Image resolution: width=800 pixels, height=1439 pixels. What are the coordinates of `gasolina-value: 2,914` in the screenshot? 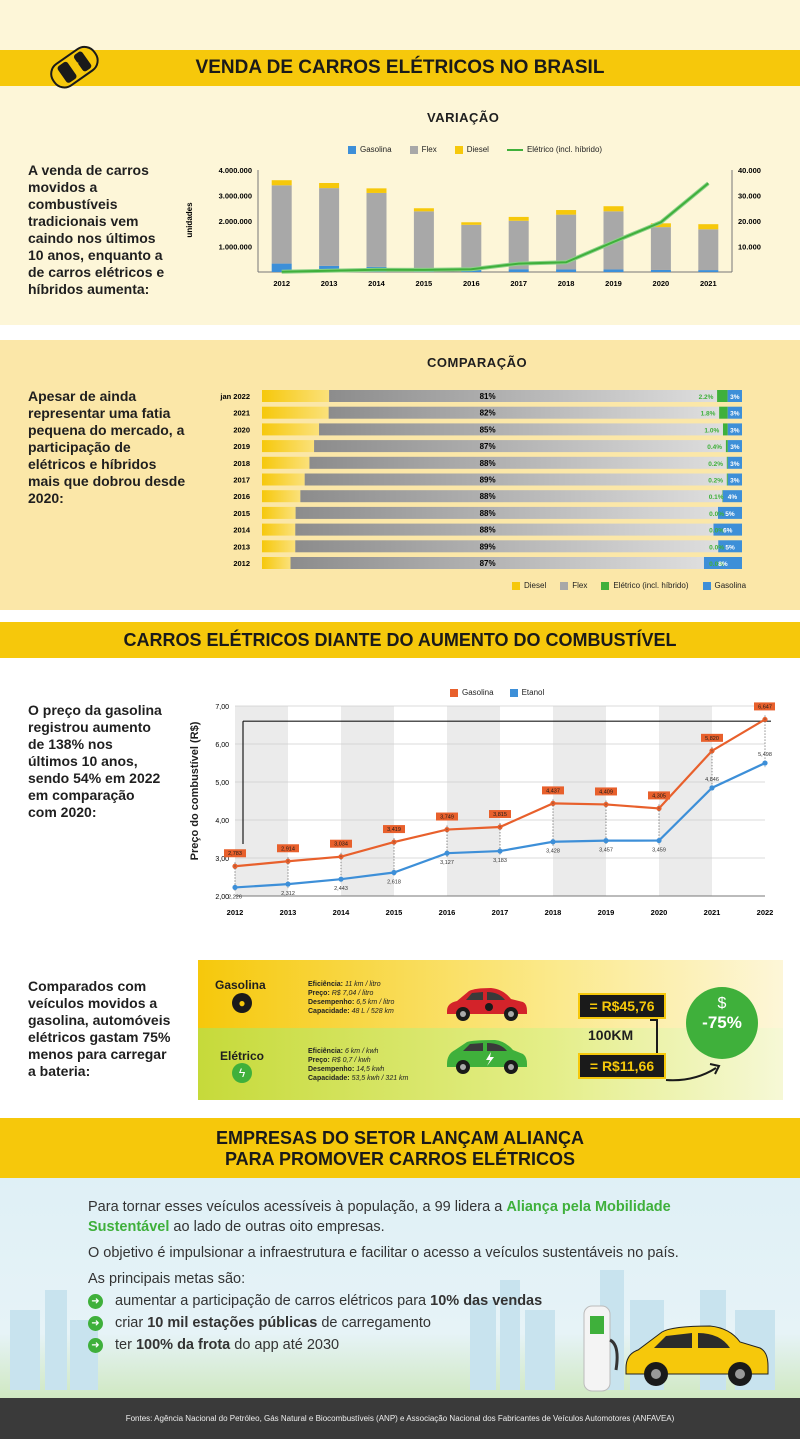 It's located at (288, 849).